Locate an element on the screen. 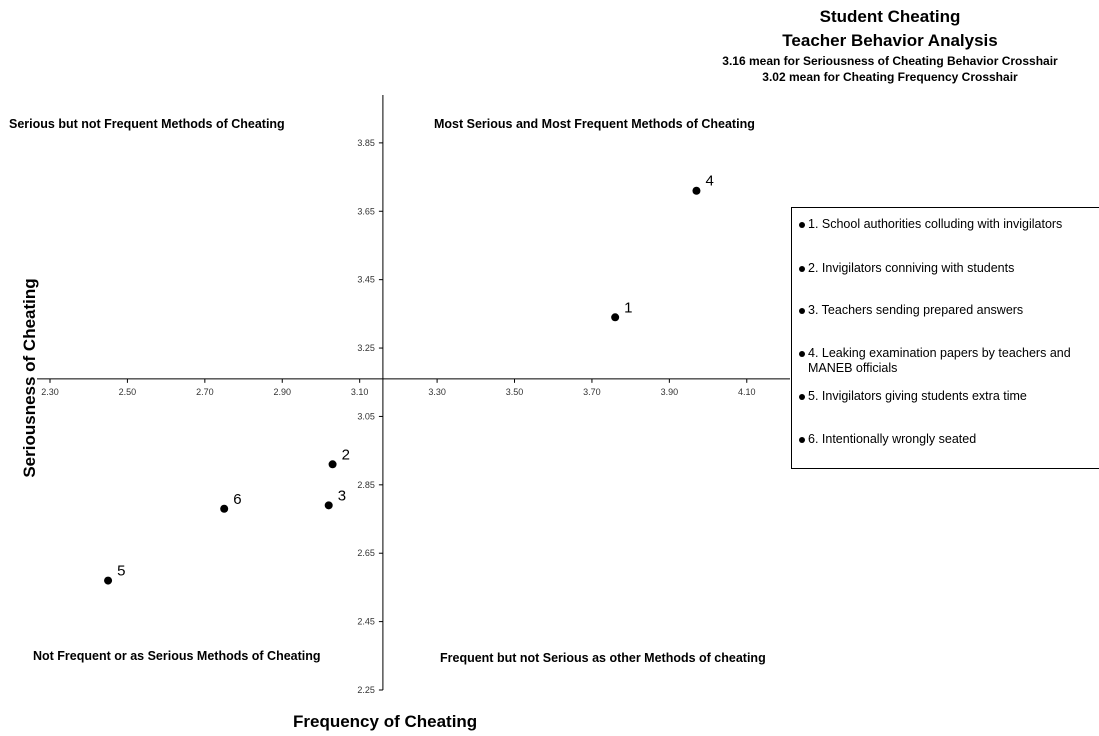 The height and width of the screenshot is (736, 1099). legend-label: 3. Teachers sending prepared answers is located at coordinates (916, 310).